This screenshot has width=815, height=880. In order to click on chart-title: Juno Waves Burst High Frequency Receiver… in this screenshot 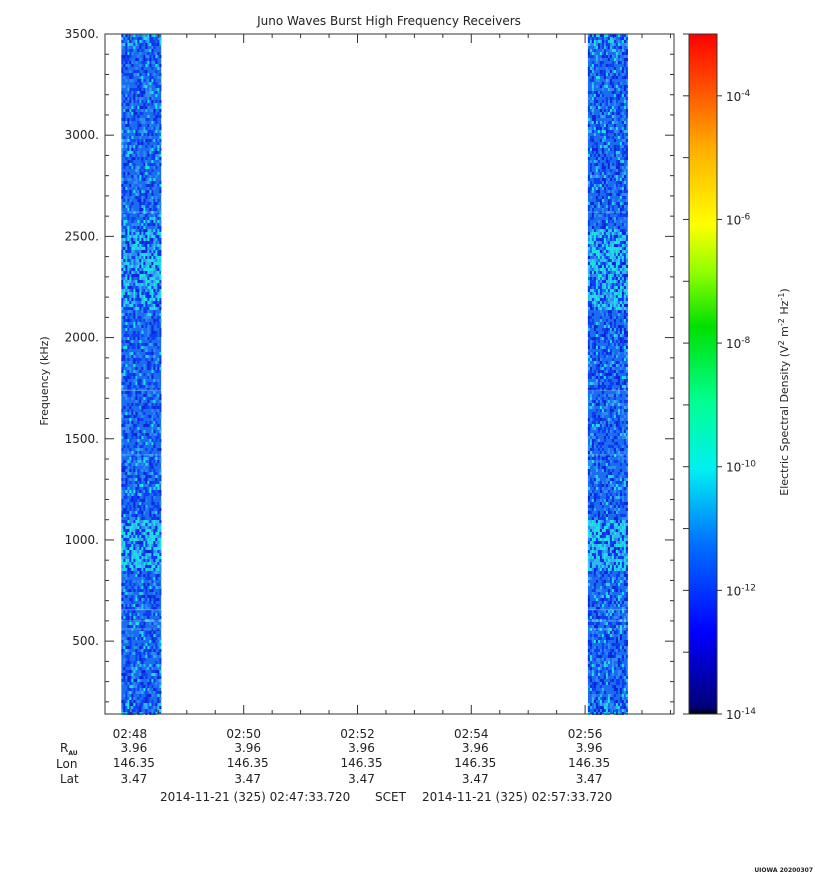, I will do `click(388, 21)`.